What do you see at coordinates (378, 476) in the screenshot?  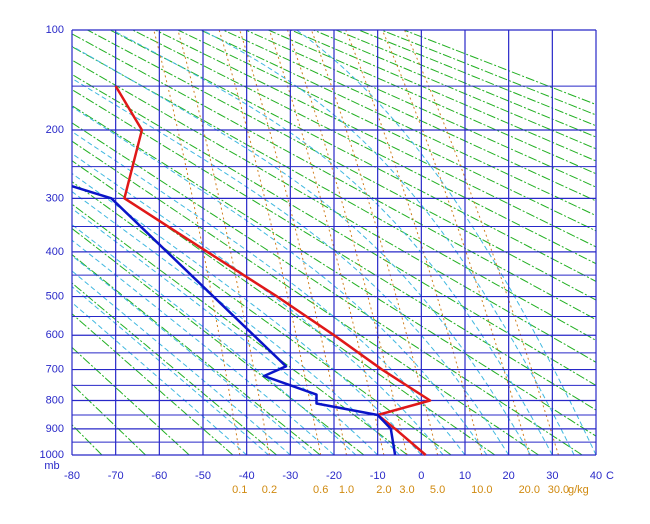 I see `x-tick-label: -10` at bounding box center [378, 476].